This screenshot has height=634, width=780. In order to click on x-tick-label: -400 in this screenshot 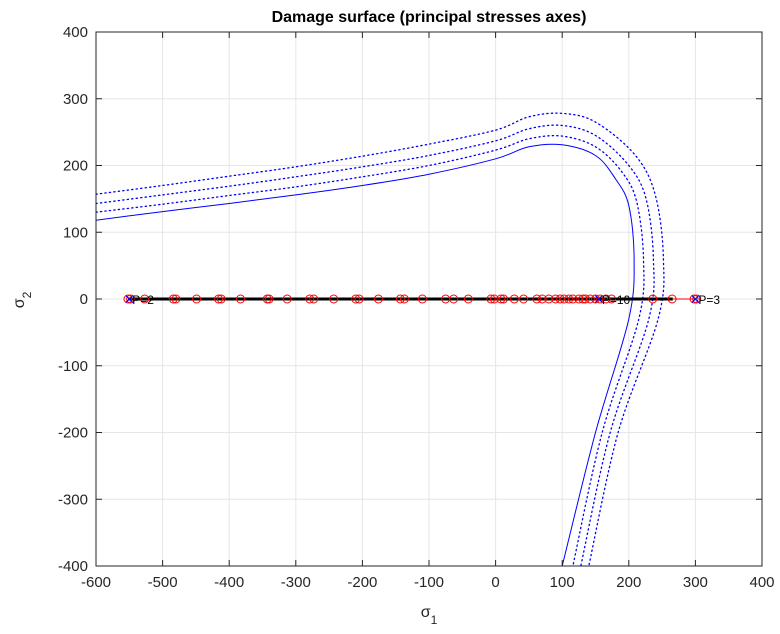, I will do `click(229, 582)`.